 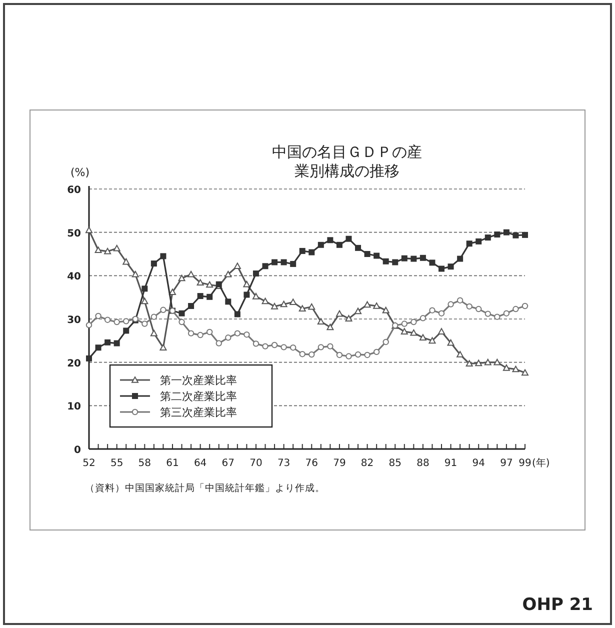 What do you see at coordinates (228, 463) in the screenshot?
I see `x-tick-label: 67` at bounding box center [228, 463].